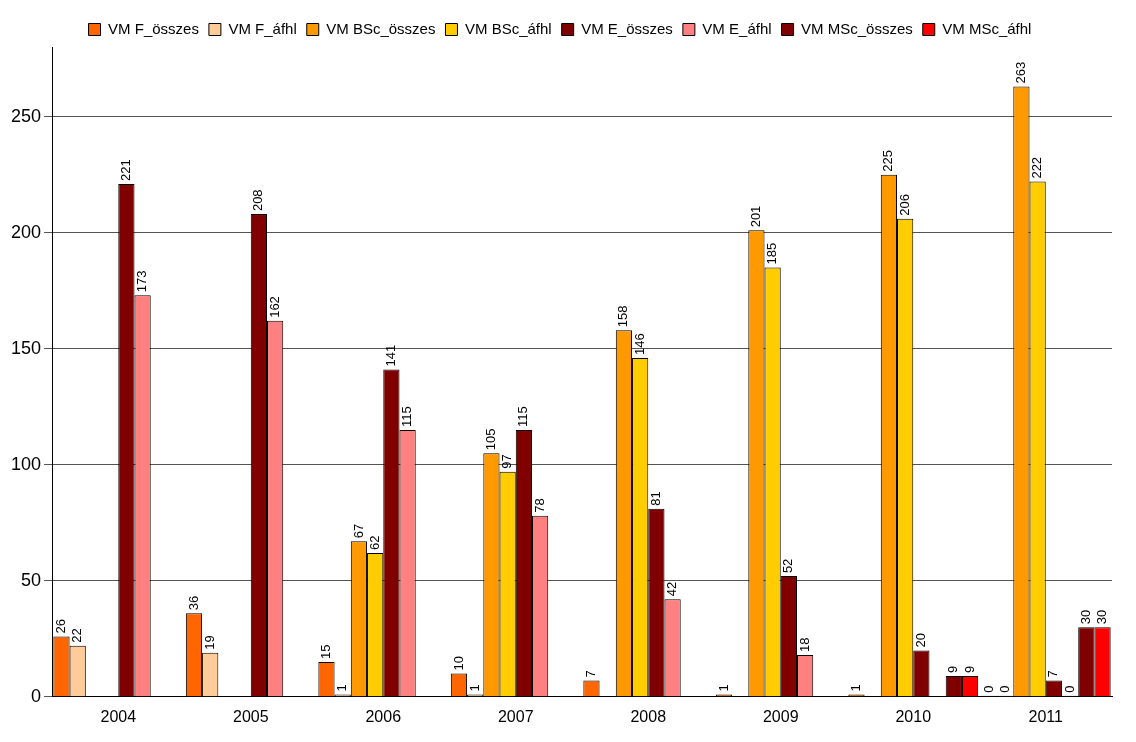  Describe the element at coordinates (258, 200) in the screenshot. I see `data-label: 208` at that location.